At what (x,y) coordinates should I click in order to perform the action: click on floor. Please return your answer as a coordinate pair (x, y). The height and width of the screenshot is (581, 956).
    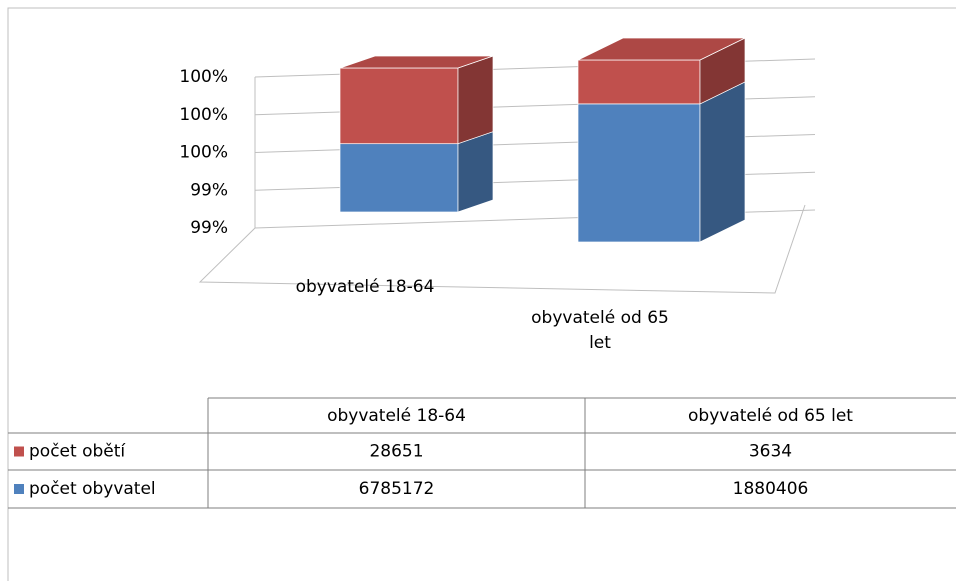
    Looking at the image, I should click on (502, 249).